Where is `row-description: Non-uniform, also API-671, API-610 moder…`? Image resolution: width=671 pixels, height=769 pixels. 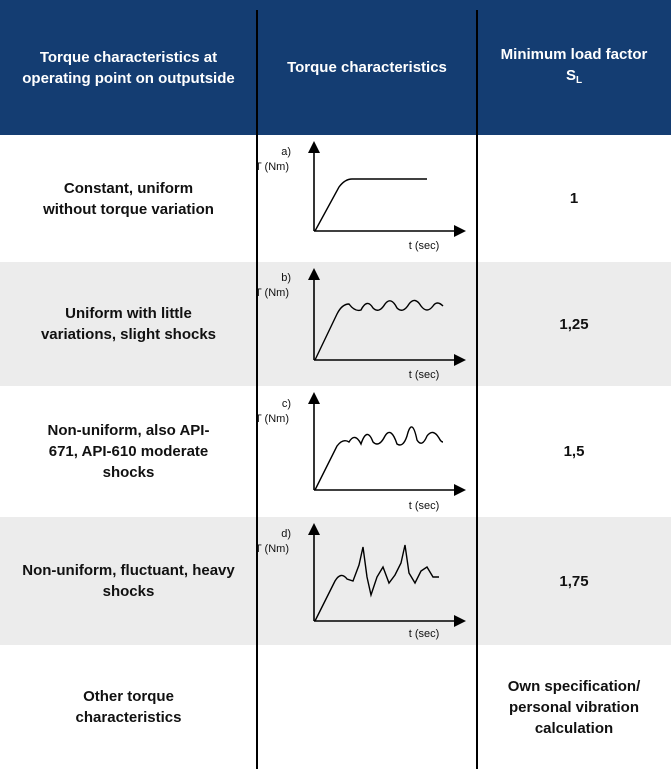
row-description: Non-uniform, also API-671, API-610 moder… is located at coordinates (128, 451).